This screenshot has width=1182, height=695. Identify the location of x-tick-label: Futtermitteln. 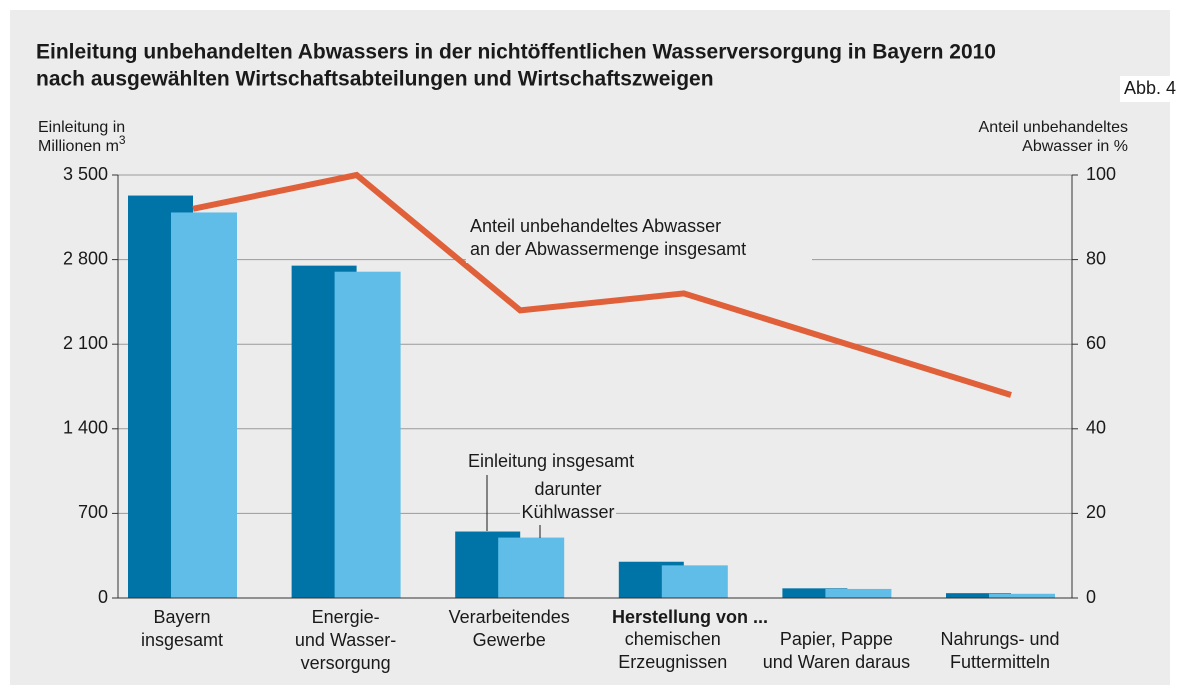
(1000, 662).